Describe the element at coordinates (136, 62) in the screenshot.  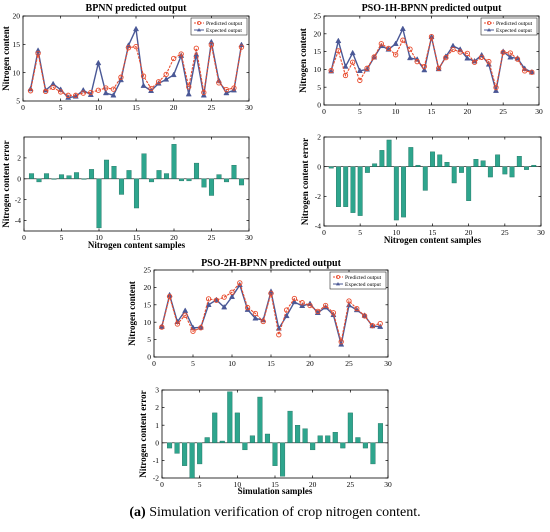
I see `expected-series-line` at that location.